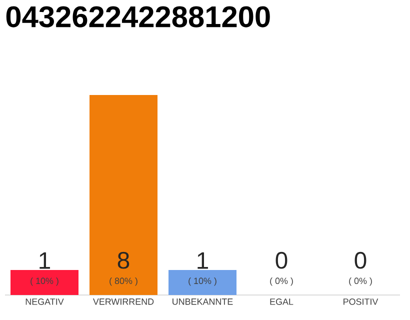 This screenshot has width=410, height=320. What do you see at coordinates (361, 301) in the screenshot?
I see `x-tick-label: POSITIV` at bounding box center [361, 301].